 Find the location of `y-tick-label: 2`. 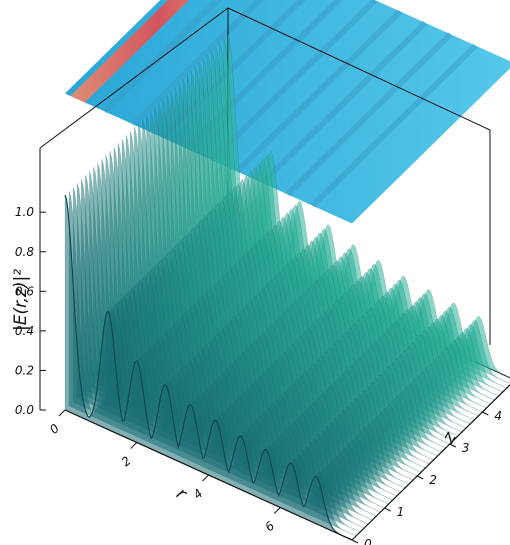

y-tick-label: 2 is located at coordinates (433, 480).